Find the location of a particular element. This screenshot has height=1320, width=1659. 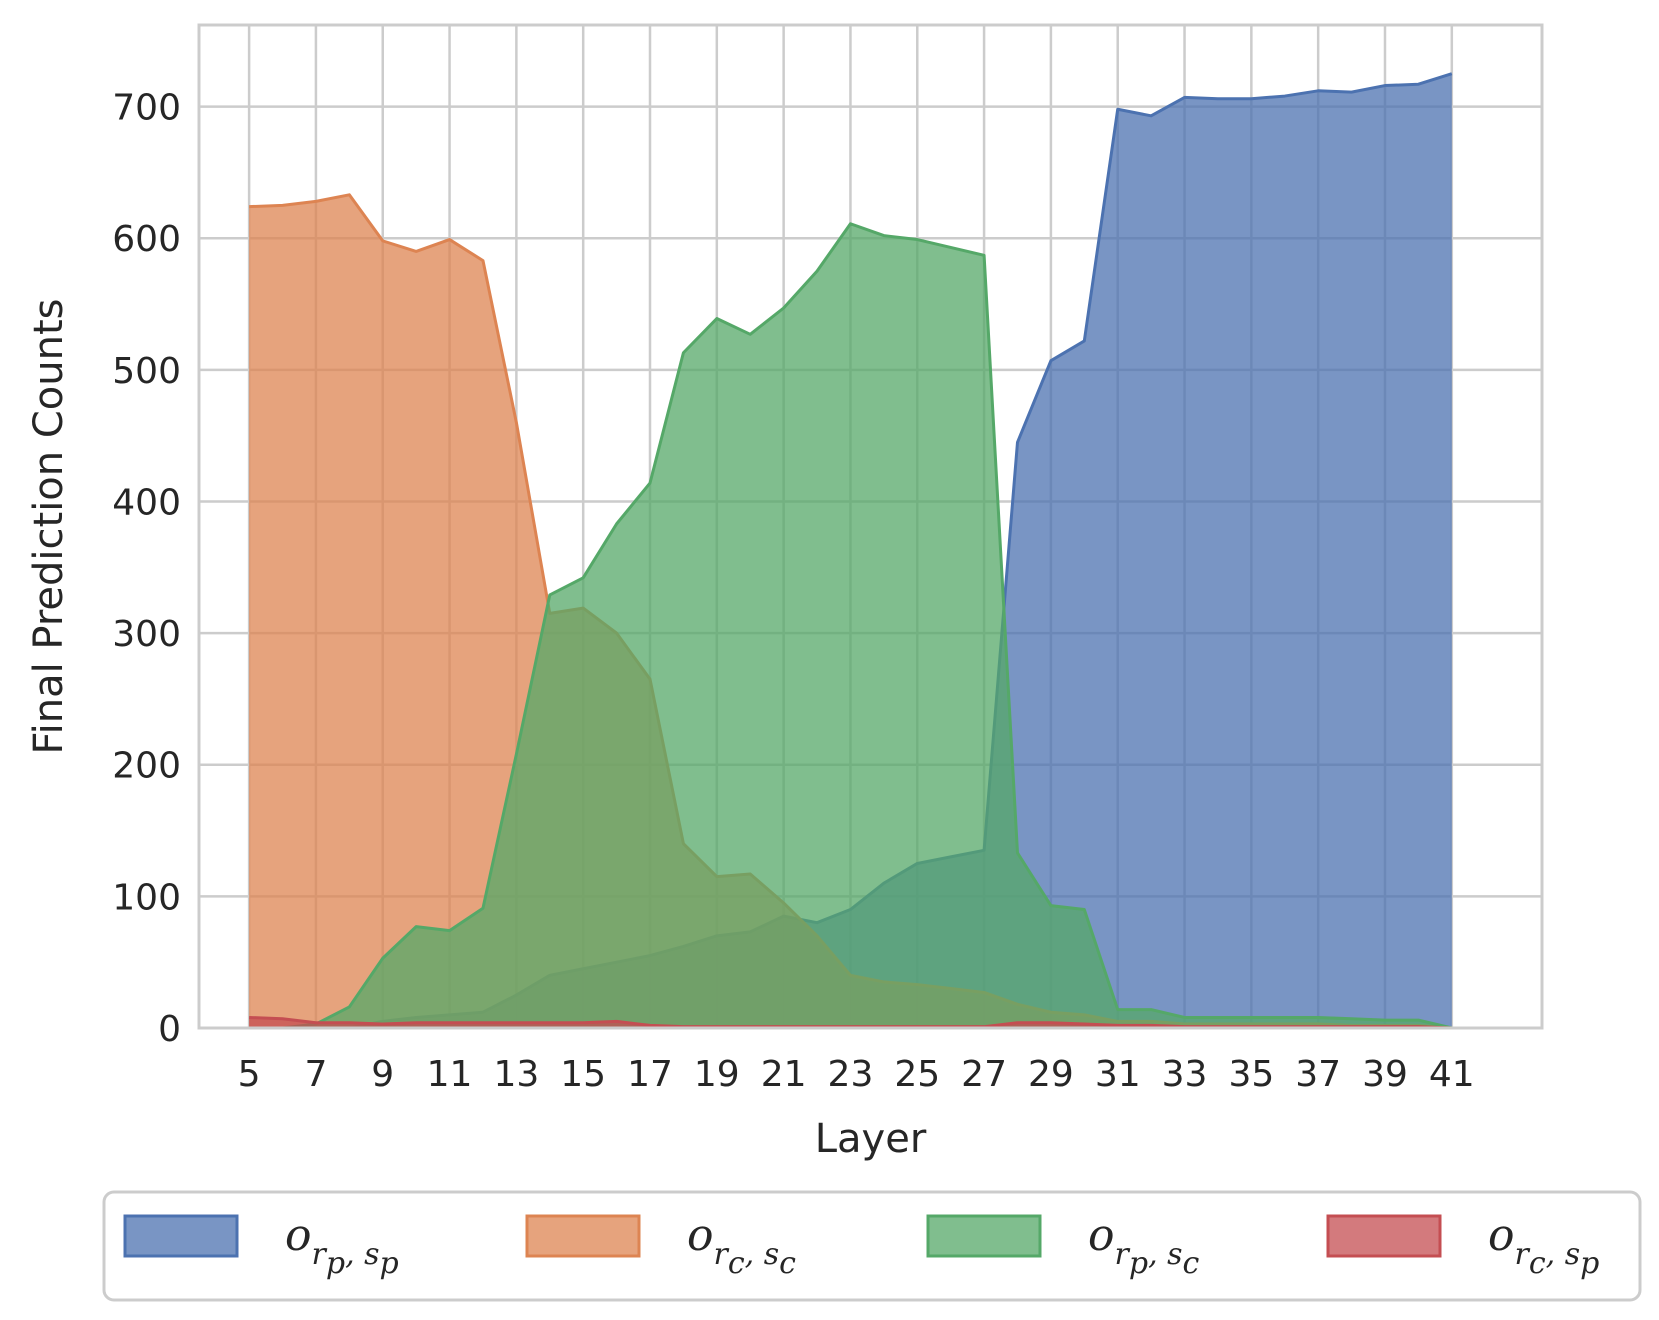

x-tick-label-33: 33 is located at coordinates (1185, 1074).